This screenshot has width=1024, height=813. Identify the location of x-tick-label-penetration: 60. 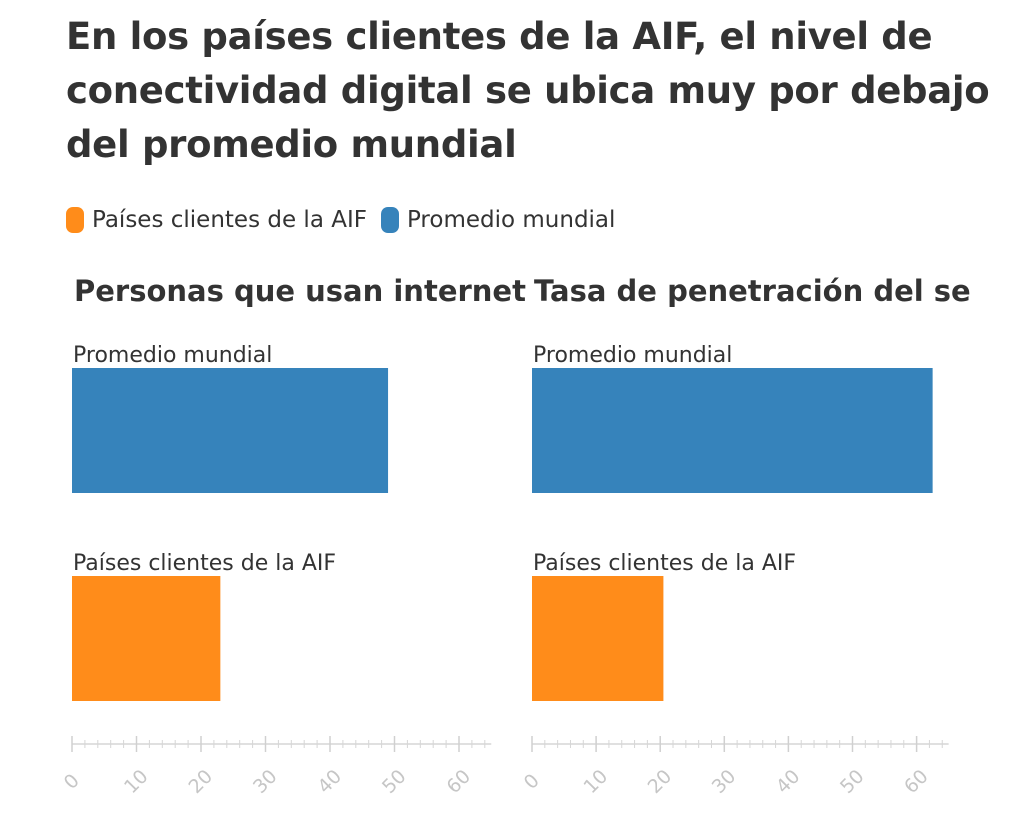
(916, 781).